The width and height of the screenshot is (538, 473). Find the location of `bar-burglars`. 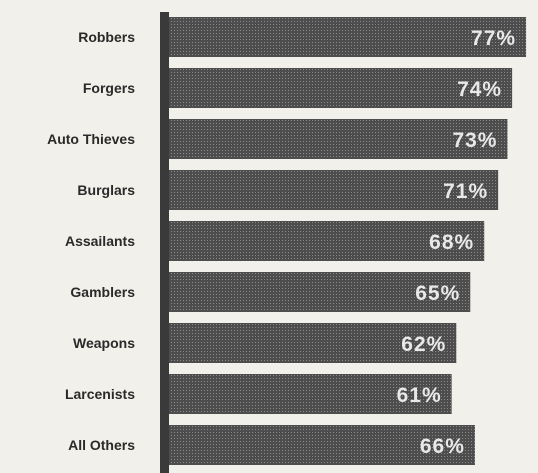

bar-burglars is located at coordinates (333, 190).